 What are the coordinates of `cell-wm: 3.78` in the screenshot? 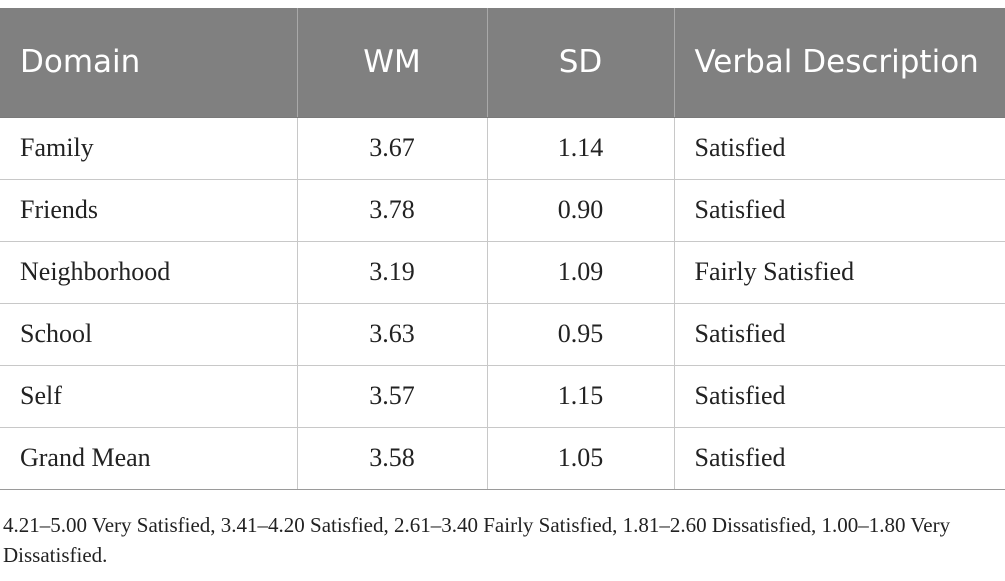 It's located at (391, 210).